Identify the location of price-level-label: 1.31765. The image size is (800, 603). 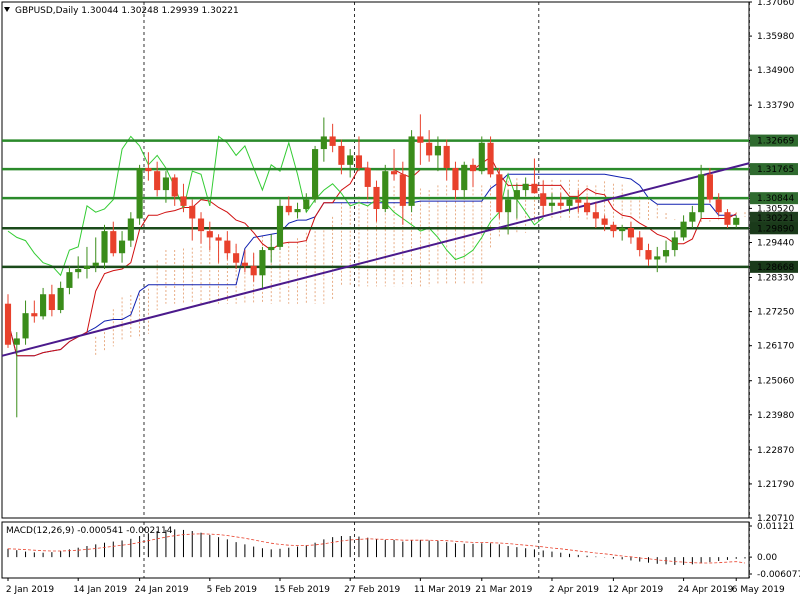
(775, 170).